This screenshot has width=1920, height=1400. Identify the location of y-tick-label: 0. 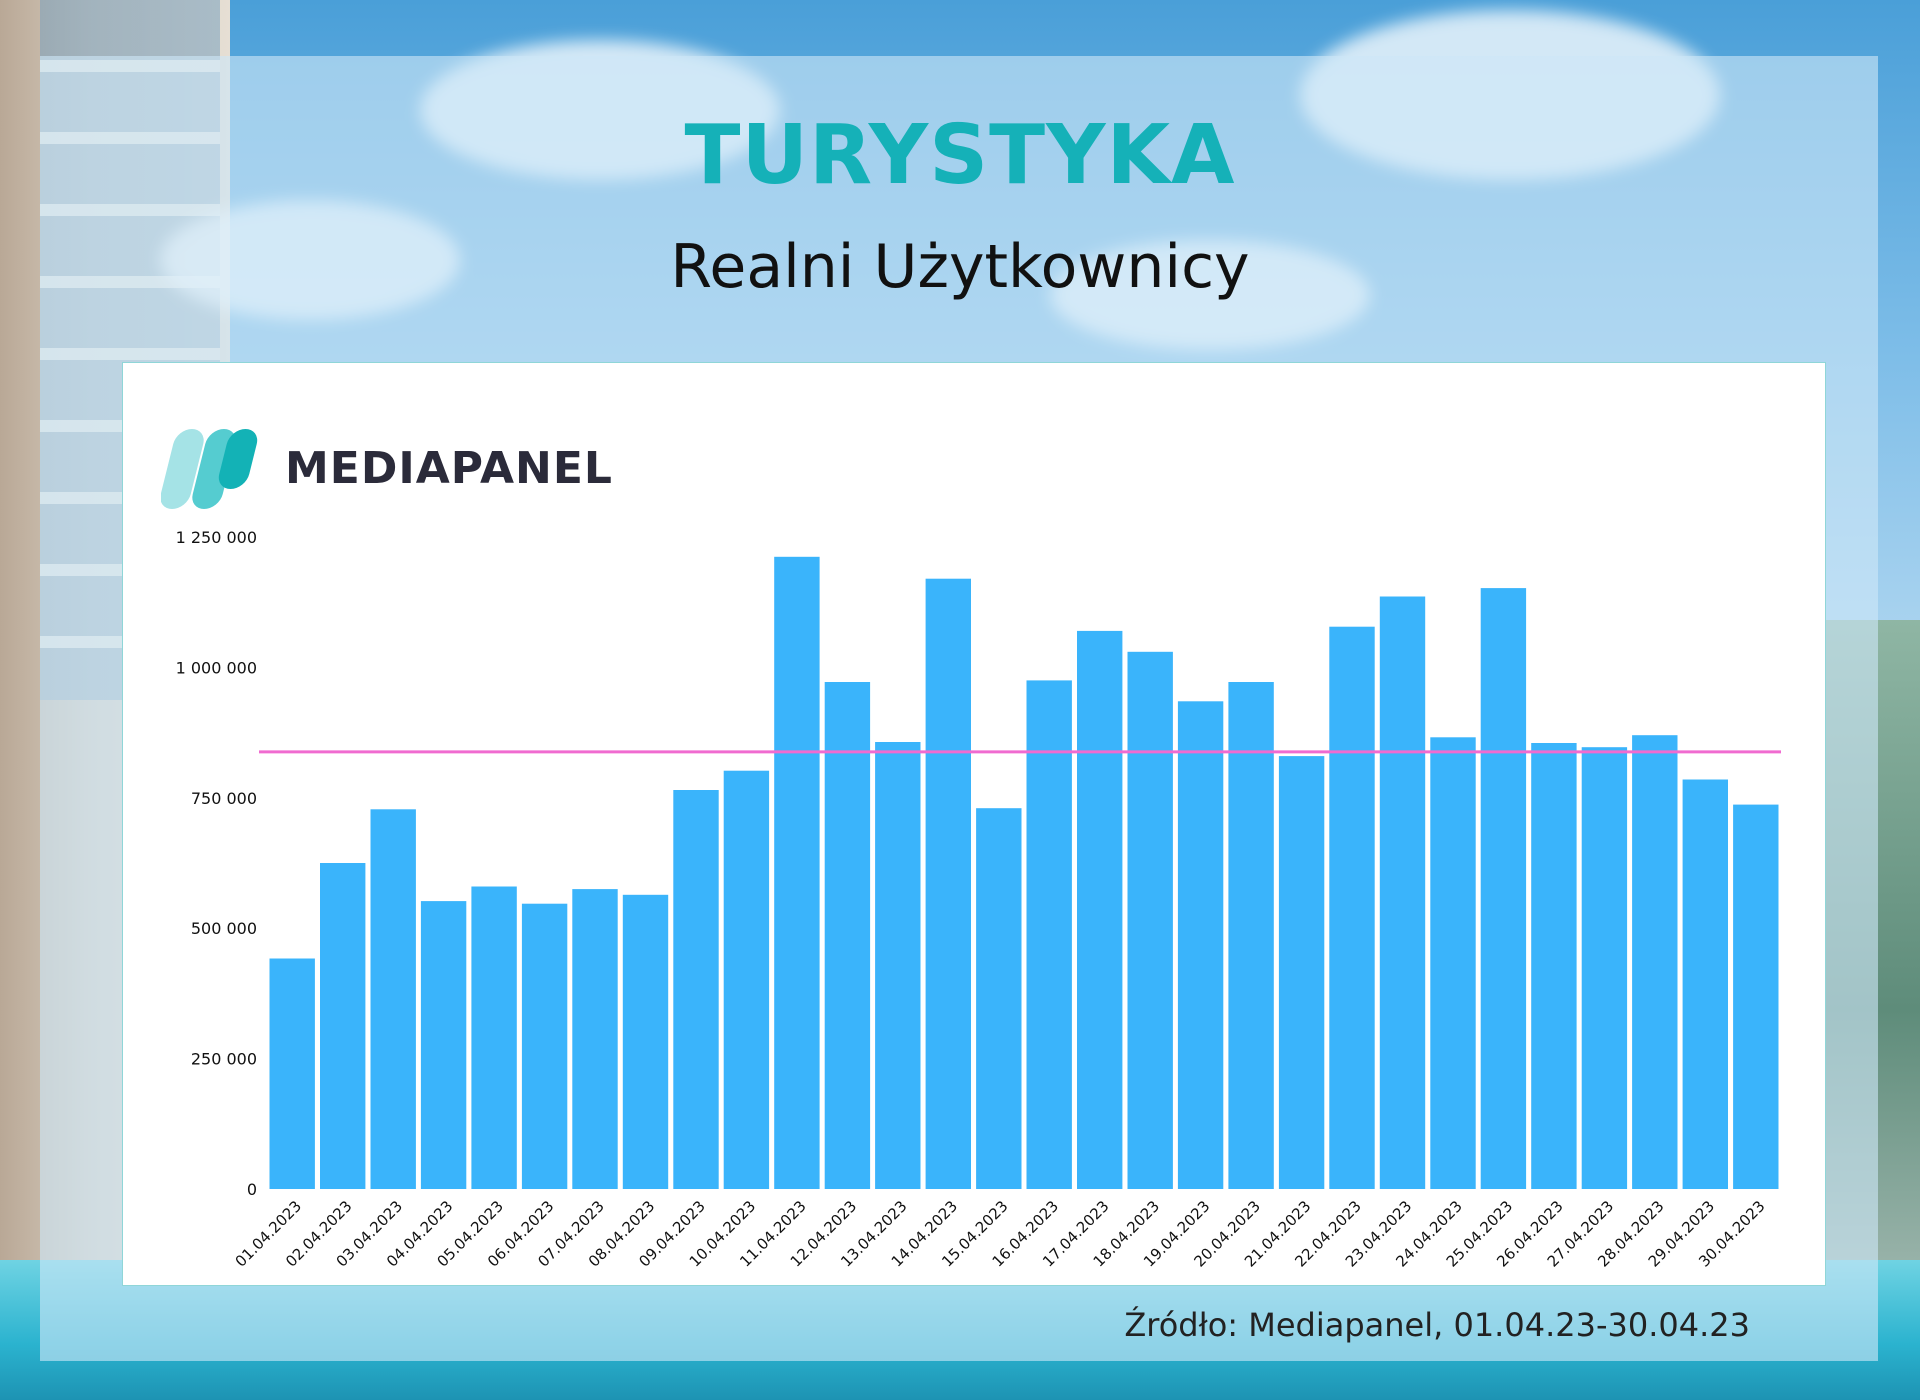
(252, 1189).